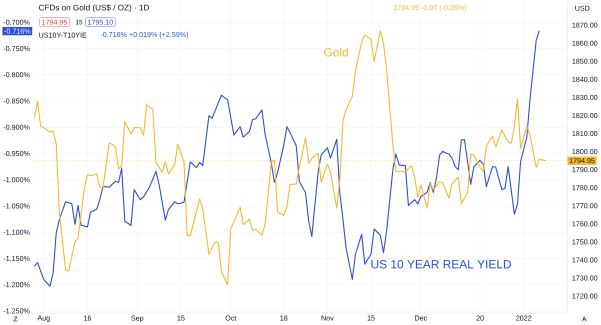  What do you see at coordinates (336, 52) in the screenshot?
I see `series-label: Gold` at bounding box center [336, 52].